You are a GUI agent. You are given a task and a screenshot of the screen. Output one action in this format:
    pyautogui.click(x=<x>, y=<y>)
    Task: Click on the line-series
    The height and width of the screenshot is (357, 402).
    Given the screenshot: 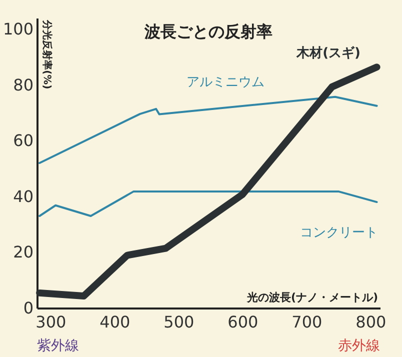 What is the action you would take?
    pyautogui.click(x=208, y=203)
    